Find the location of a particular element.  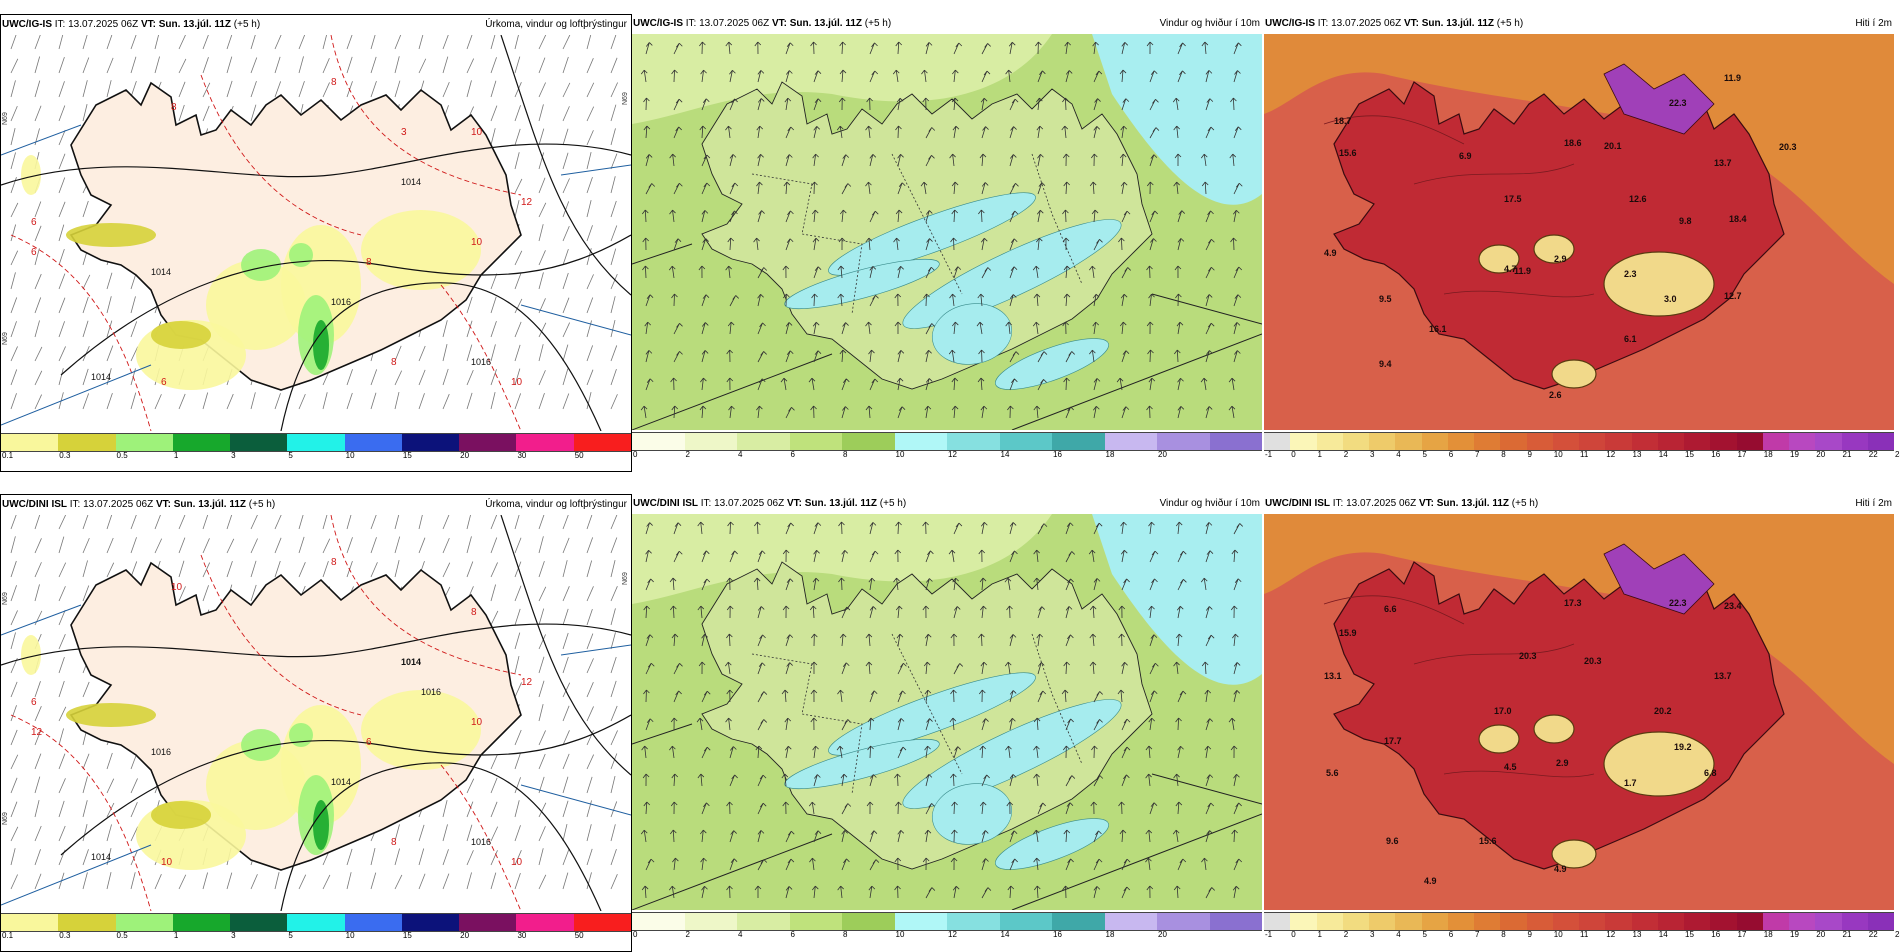

temp-legend-bar is located at coordinates (1579, 921).